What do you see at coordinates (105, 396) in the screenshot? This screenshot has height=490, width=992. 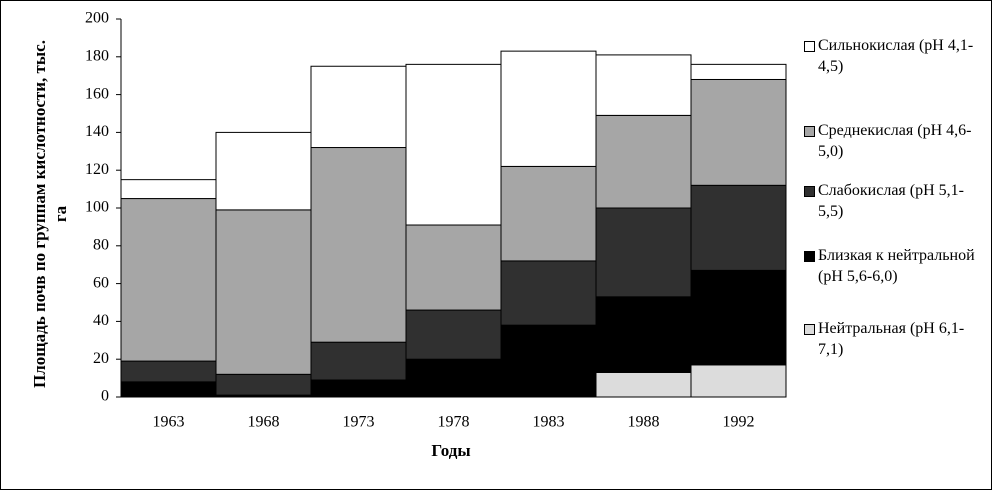 I see `y-tick-label: 0` at bounding box center [105, 396].